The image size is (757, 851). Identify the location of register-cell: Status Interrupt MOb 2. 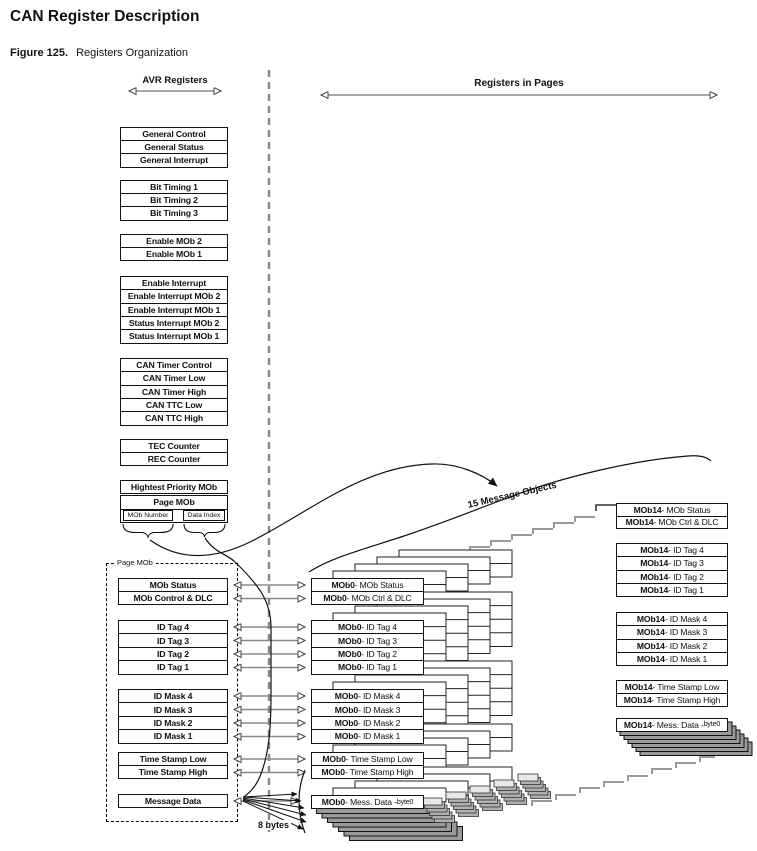
(174, 322).